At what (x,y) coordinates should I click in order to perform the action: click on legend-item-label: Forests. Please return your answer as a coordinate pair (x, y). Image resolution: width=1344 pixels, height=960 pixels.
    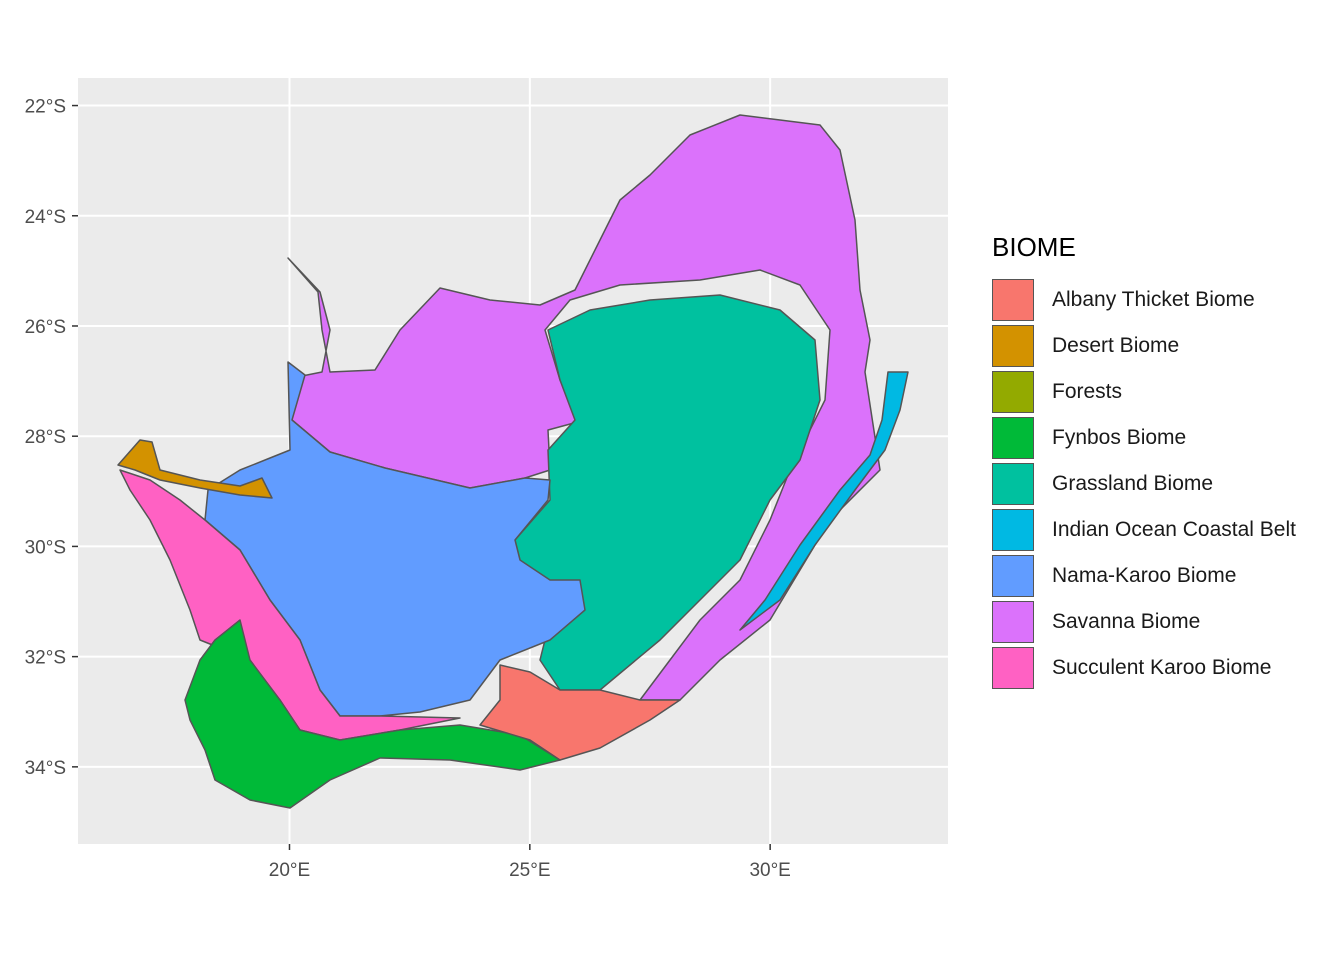
    Looking at the image, I should click on (1087, 391).